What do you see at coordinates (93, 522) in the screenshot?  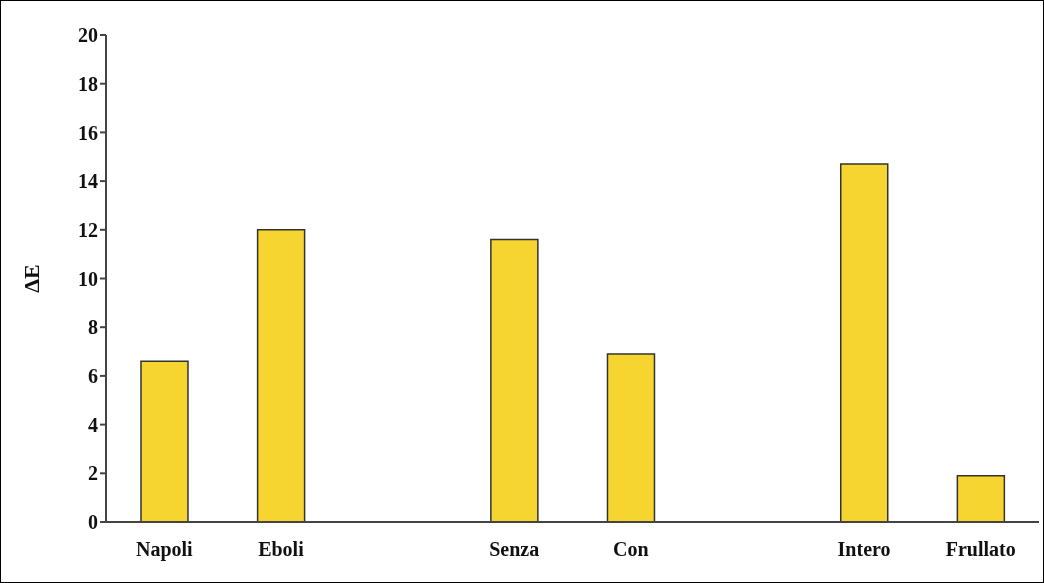 I see `y-tick-label: 0` at bounding box center [93, 522].